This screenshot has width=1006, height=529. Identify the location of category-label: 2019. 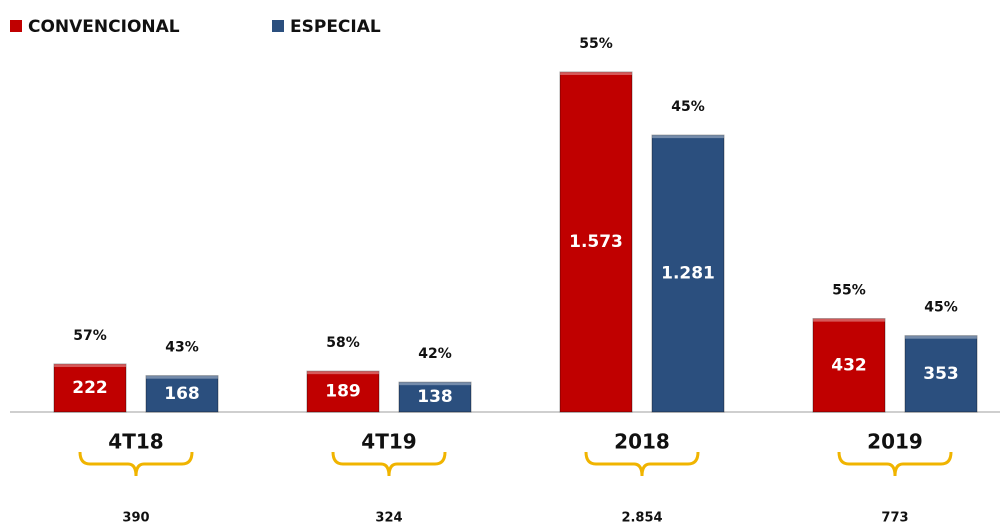
(895, 442).